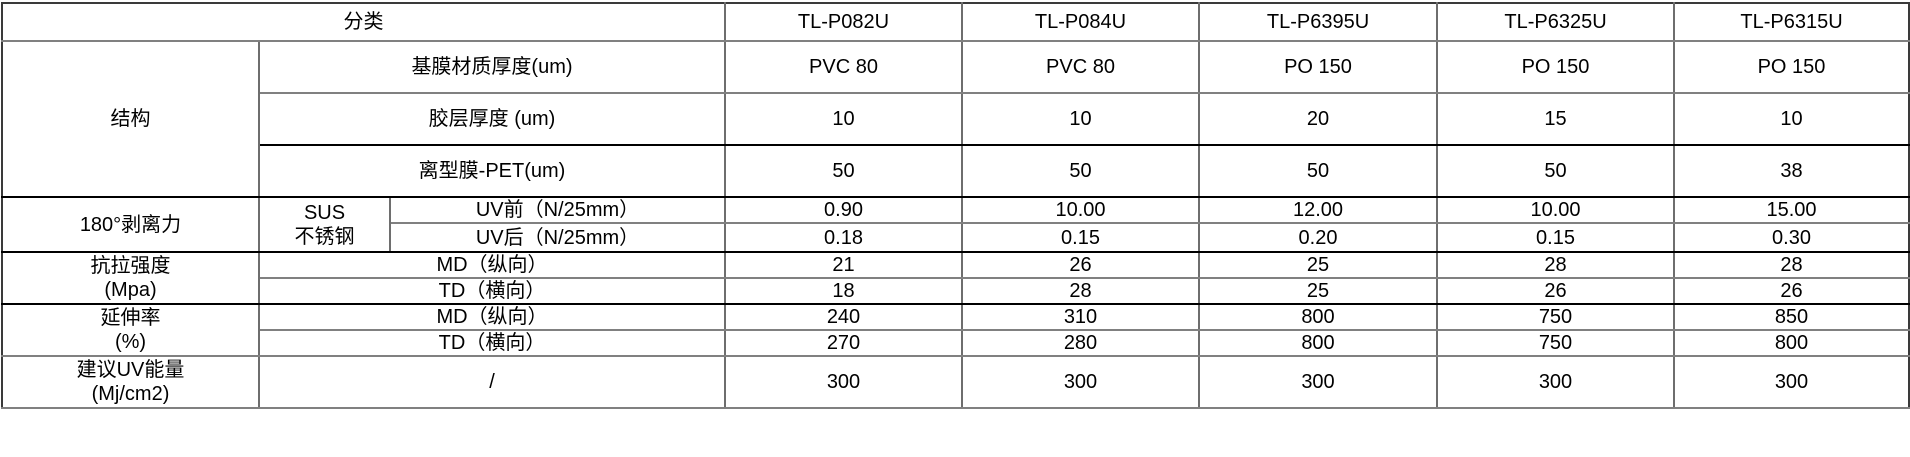 Image resolution: width=1910 pixels, height=457 pixels. Describe the element at coordinates (1555, 119) in the screenshot. I see `value-cell: 15` at that location.